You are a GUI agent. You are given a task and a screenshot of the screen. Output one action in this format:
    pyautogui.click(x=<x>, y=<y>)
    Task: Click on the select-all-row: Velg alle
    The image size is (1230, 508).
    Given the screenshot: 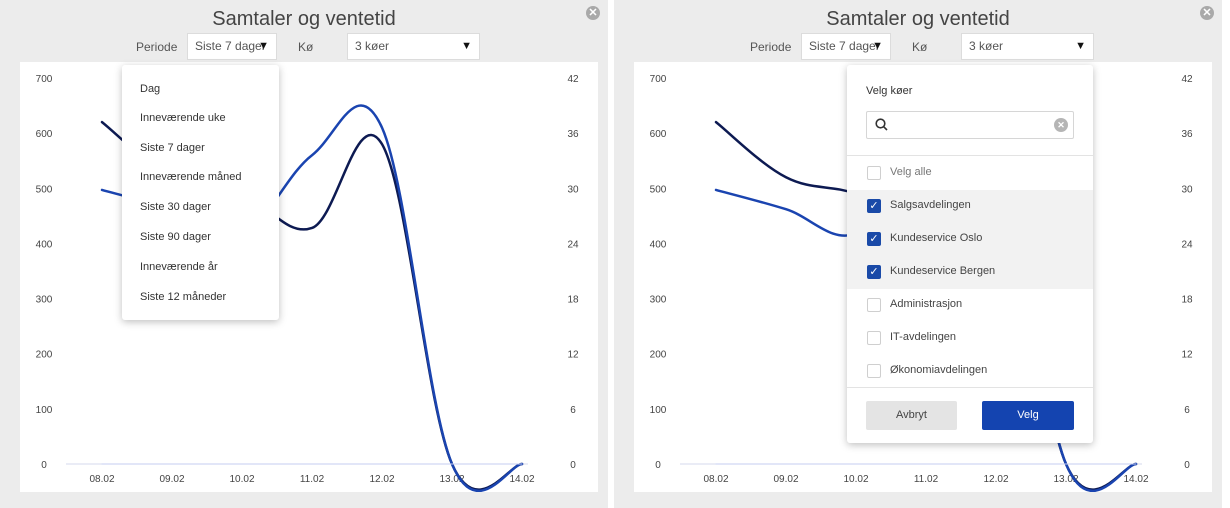 What is the action you would take?
    pyautogui.click(x=970, y=173)
    